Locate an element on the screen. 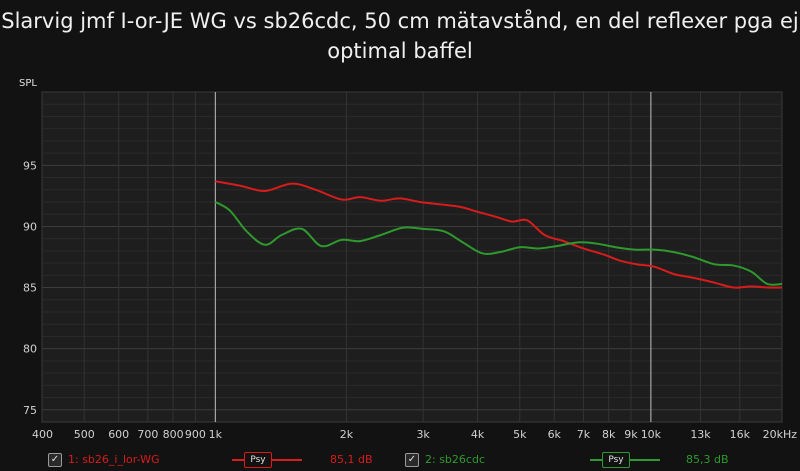  series-2-psy-badge: Psy is located at coordinates (616, 460).